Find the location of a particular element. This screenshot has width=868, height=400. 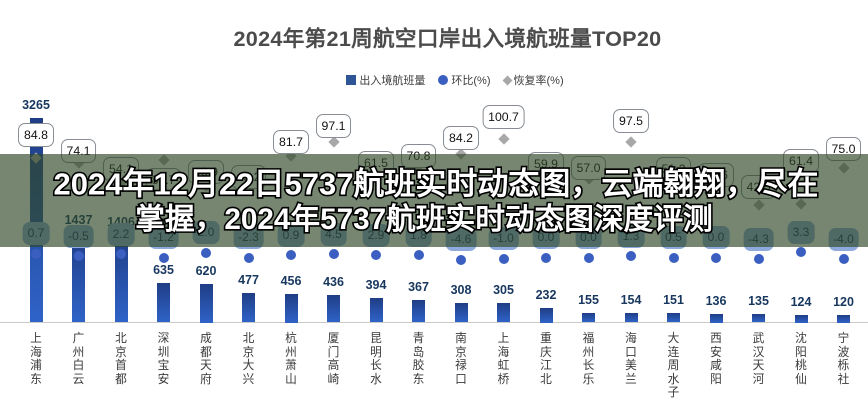

svg-text: 掌握，2024年5737航班实时动态图深度评测 is located at coordinates (423, 219).